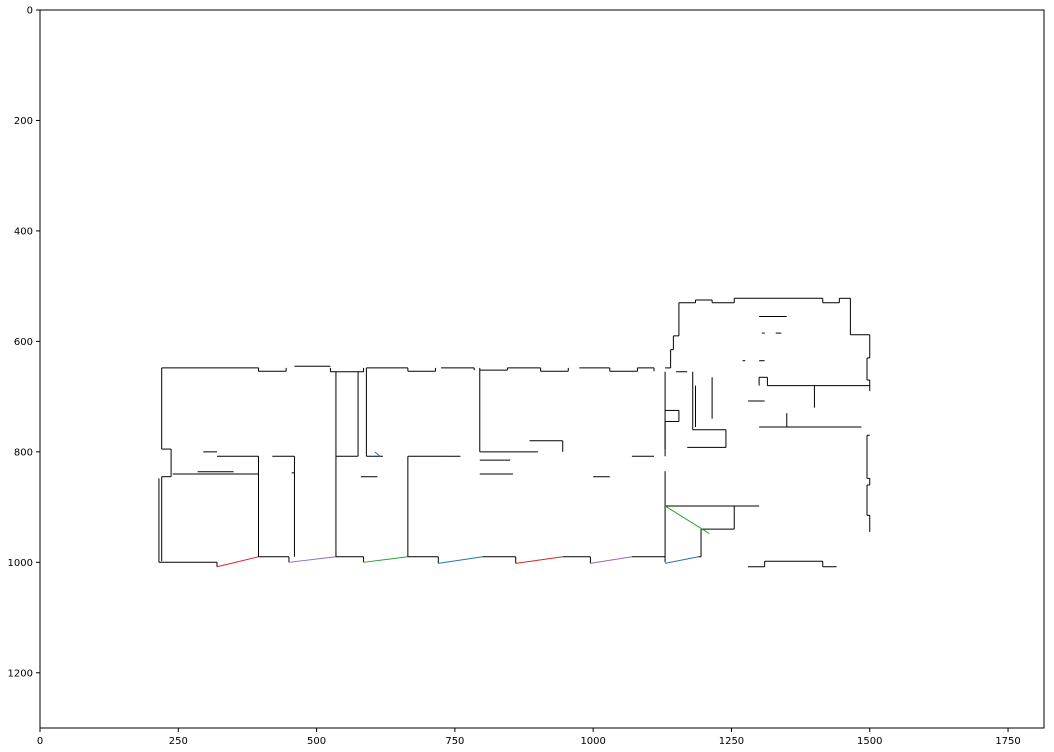  I want to click on y-axis: 0 200 400 600 800 1000 1200, so click(24, 342).